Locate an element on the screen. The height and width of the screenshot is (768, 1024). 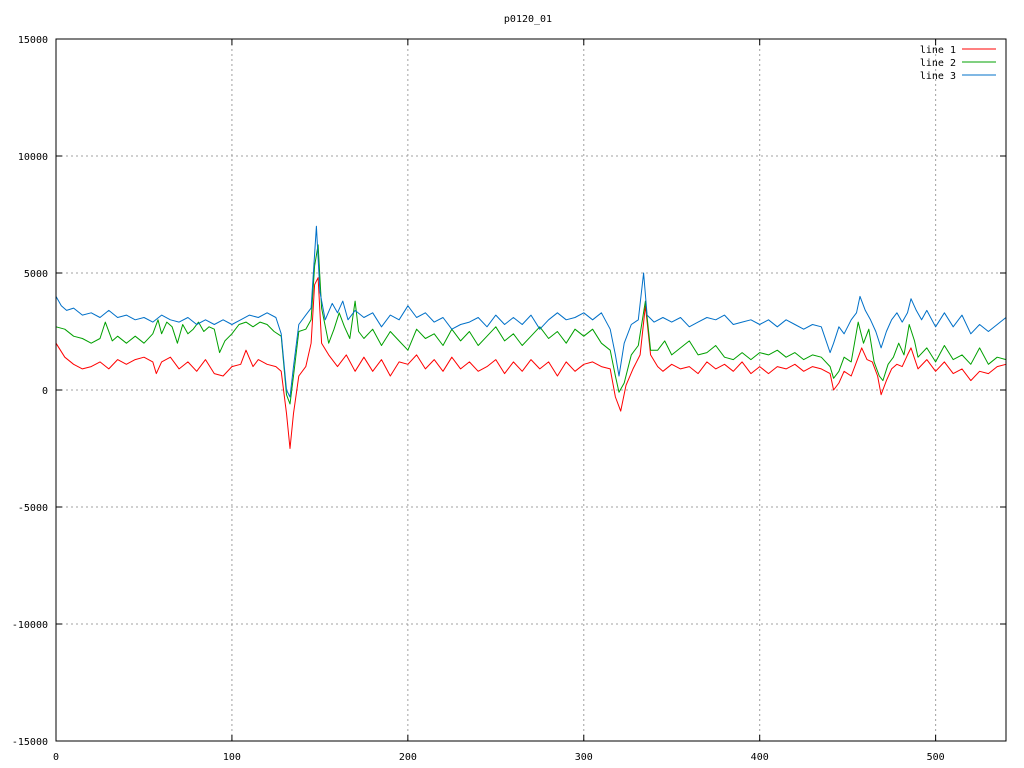
y-tick-label: 10000 is located at coordinates (33, 157).